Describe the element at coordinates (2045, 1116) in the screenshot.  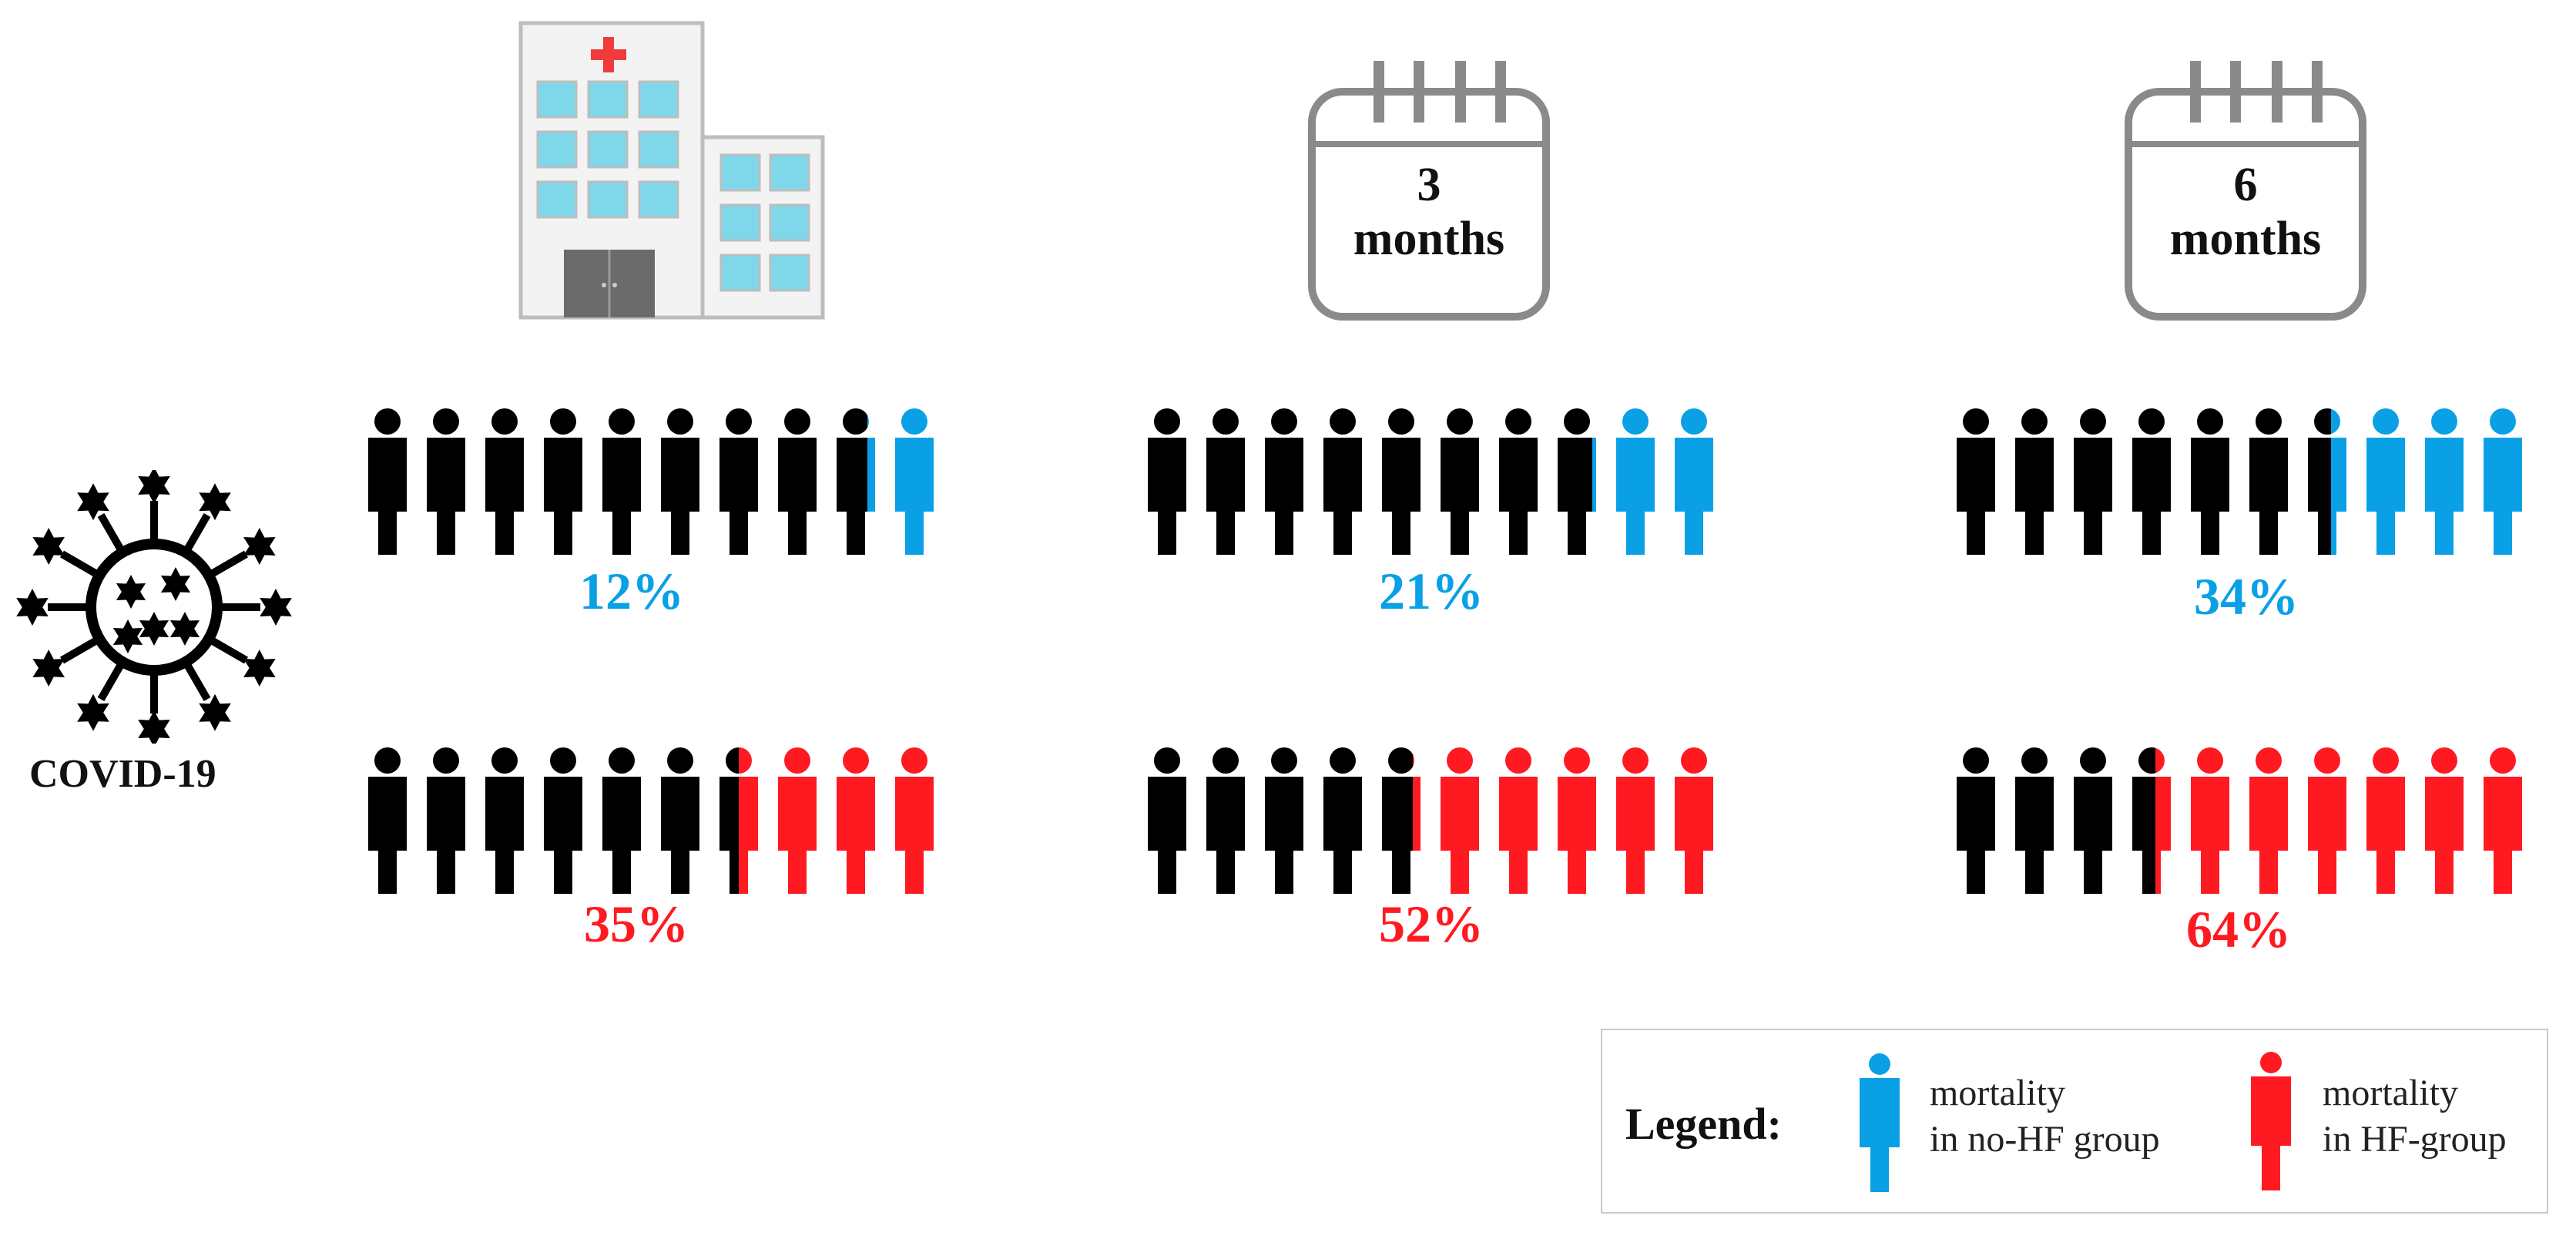
I see `legend-label-no-hf: mortality in no-HF group` at that location.